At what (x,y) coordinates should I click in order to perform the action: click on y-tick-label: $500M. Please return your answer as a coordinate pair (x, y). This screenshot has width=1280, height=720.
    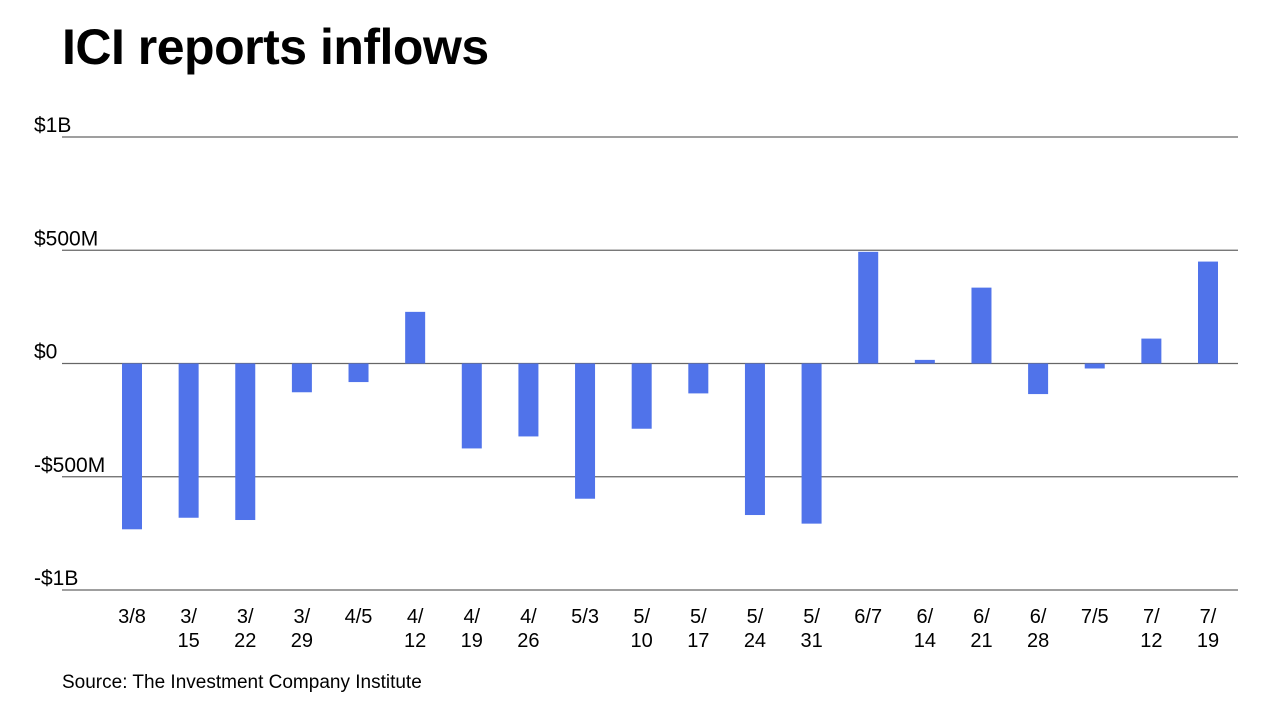
    Looking at the image, I should click on (66, 238).